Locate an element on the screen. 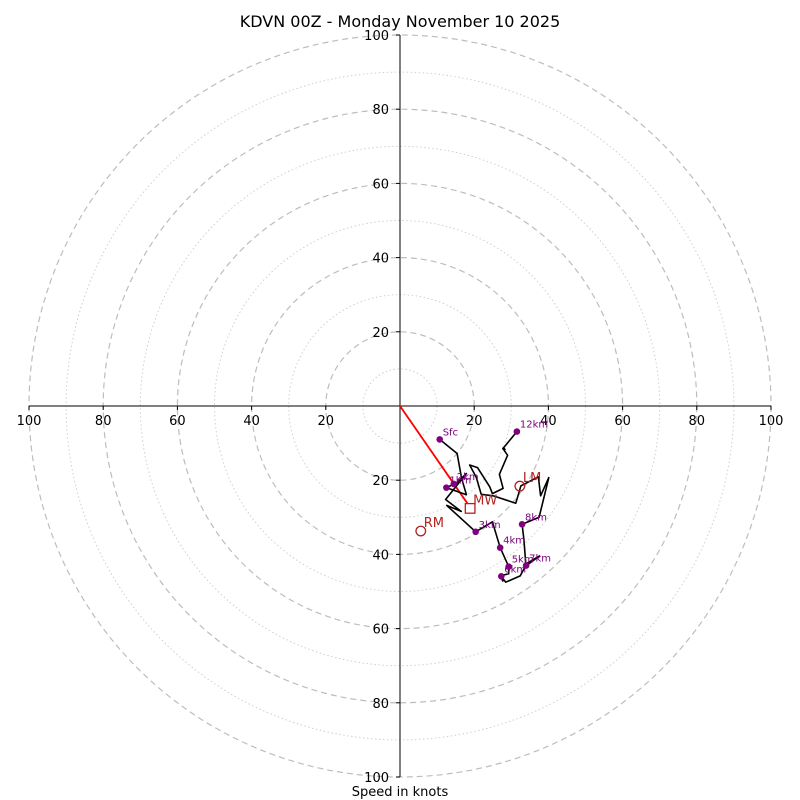  height-point-3km is located at coordinates (475, 532).